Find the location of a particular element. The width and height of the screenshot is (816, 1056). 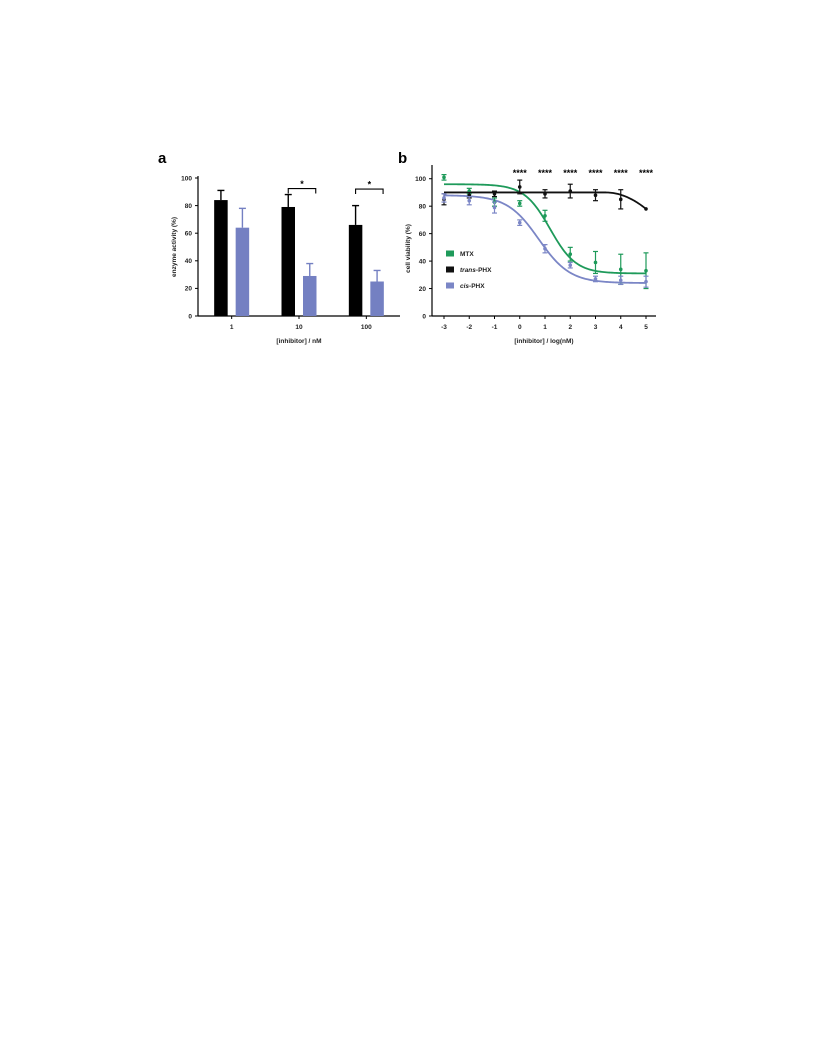

panel-a-y-tick-label: 20 is located at coordinates (189, 289).